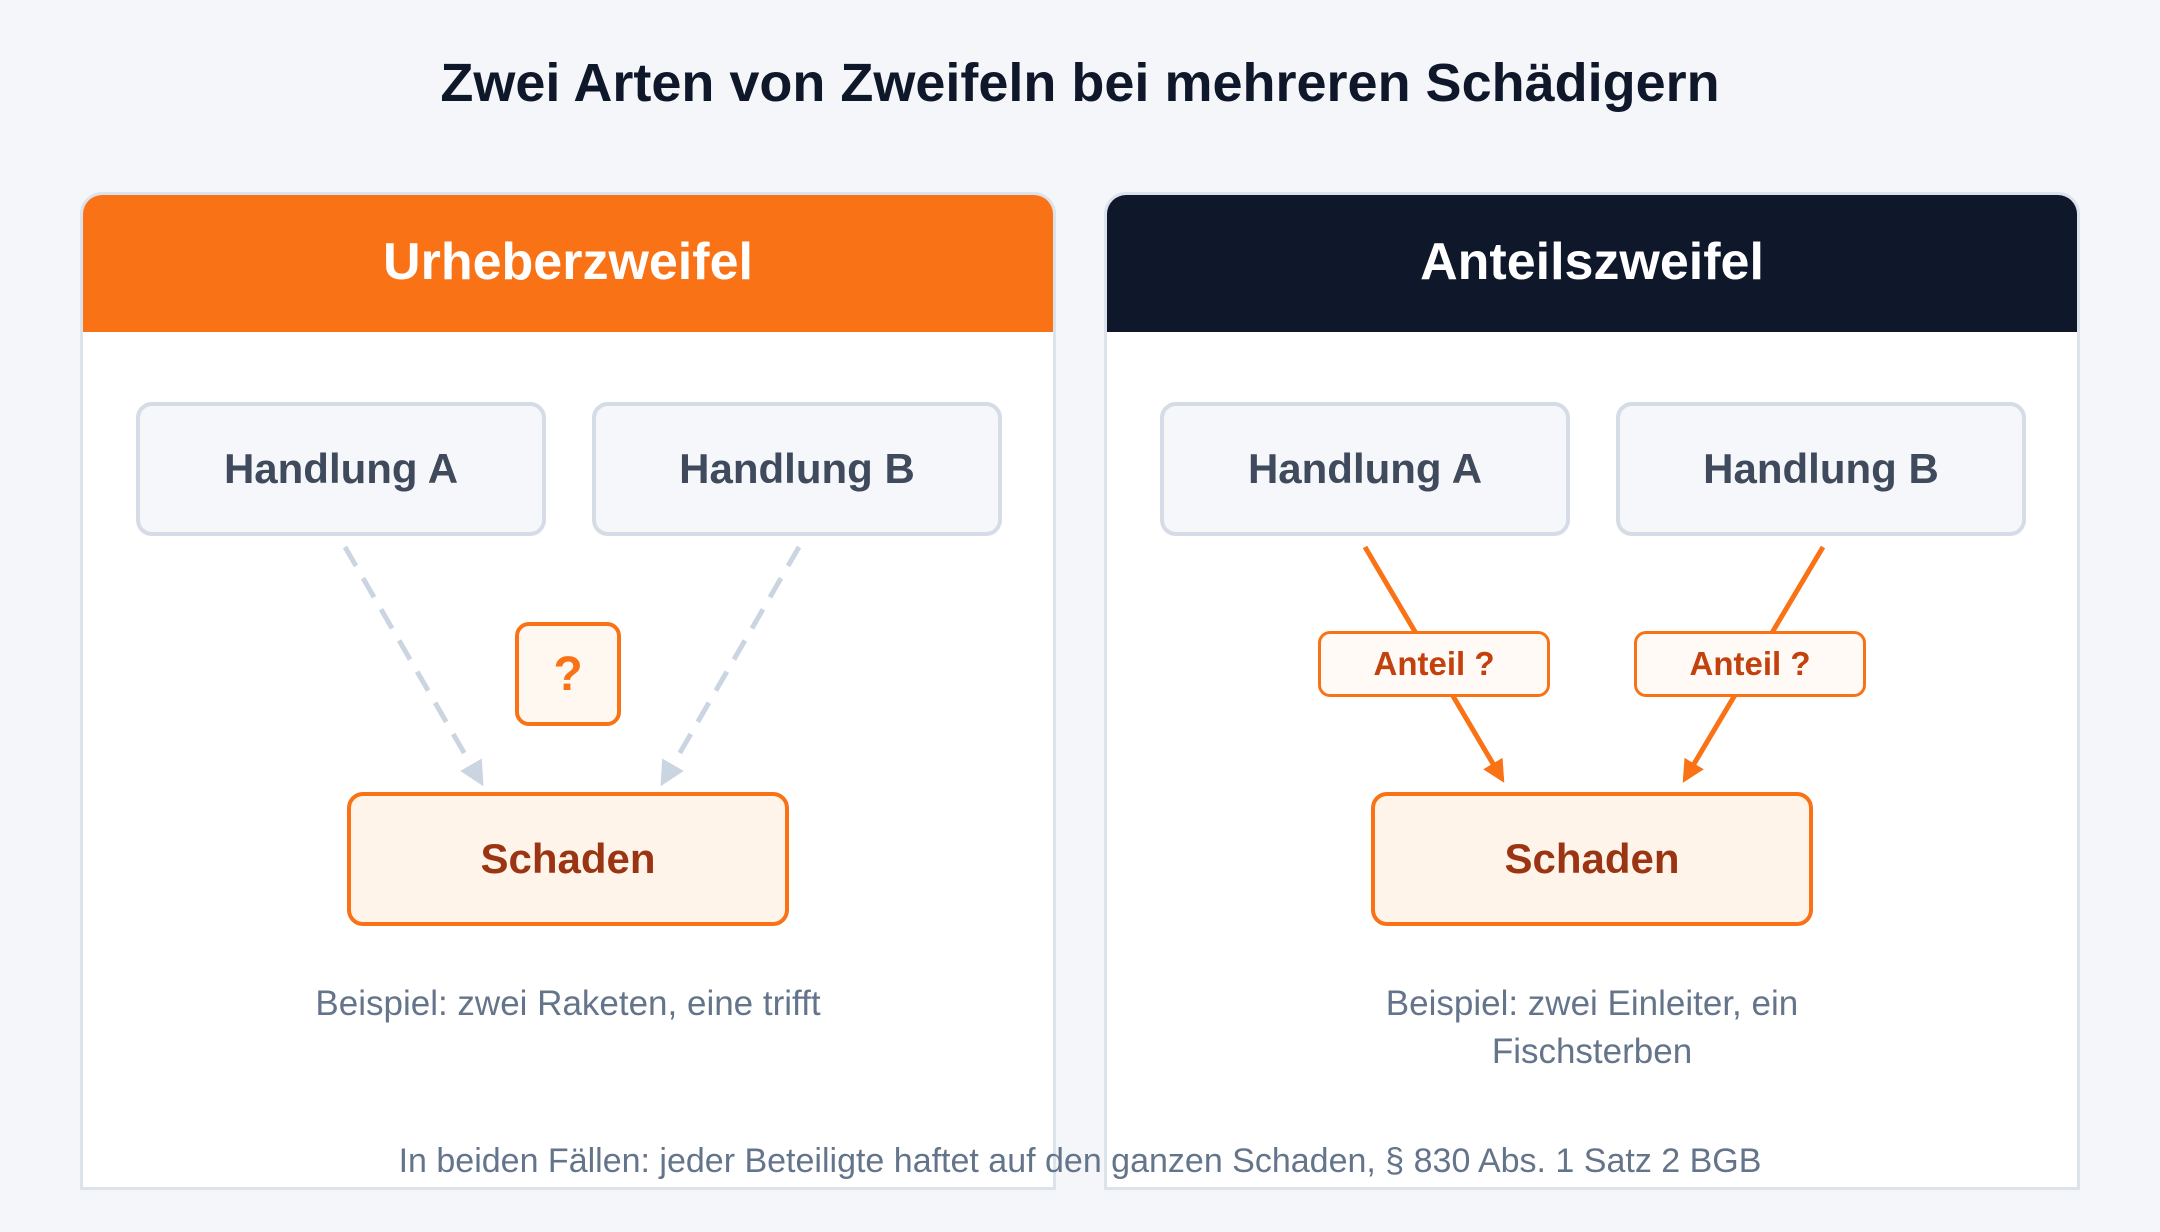 The width and height of the screenshot is (2160, 1232). Describe the element at coordinates (1592, 263) in the screenshot. I see `panel-heading-anteilszweifel: Anteilszweifel` at that location.